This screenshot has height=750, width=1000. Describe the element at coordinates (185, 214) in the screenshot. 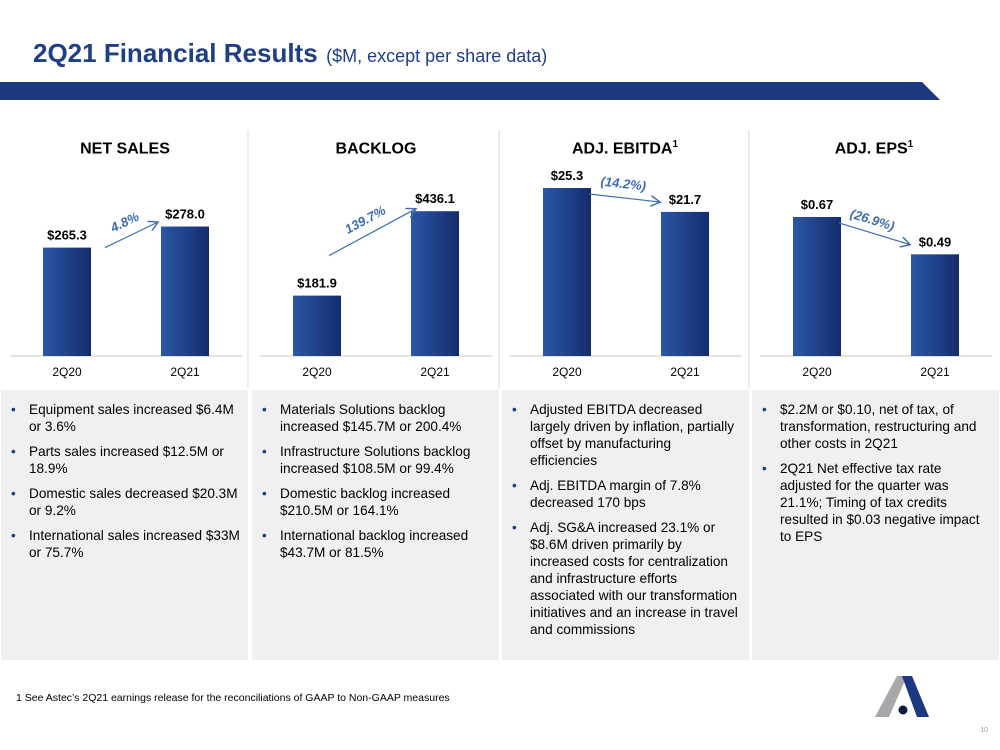

I see `data-label: $278.0` at that location.